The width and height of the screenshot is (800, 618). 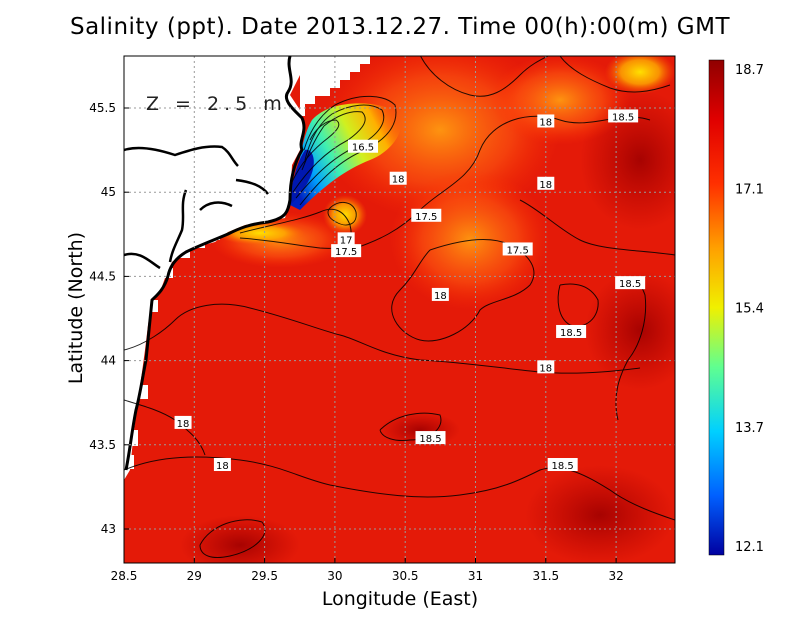 I want to click on colorbar-tick-label: 12.1, so click(x=749, y=547).